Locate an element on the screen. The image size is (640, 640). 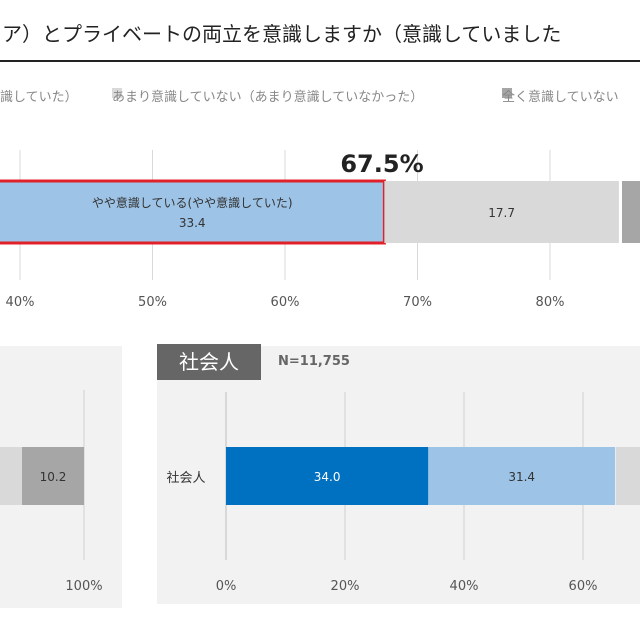
left-bar-value-label: 10.2 is located at coordinates (53, 477).